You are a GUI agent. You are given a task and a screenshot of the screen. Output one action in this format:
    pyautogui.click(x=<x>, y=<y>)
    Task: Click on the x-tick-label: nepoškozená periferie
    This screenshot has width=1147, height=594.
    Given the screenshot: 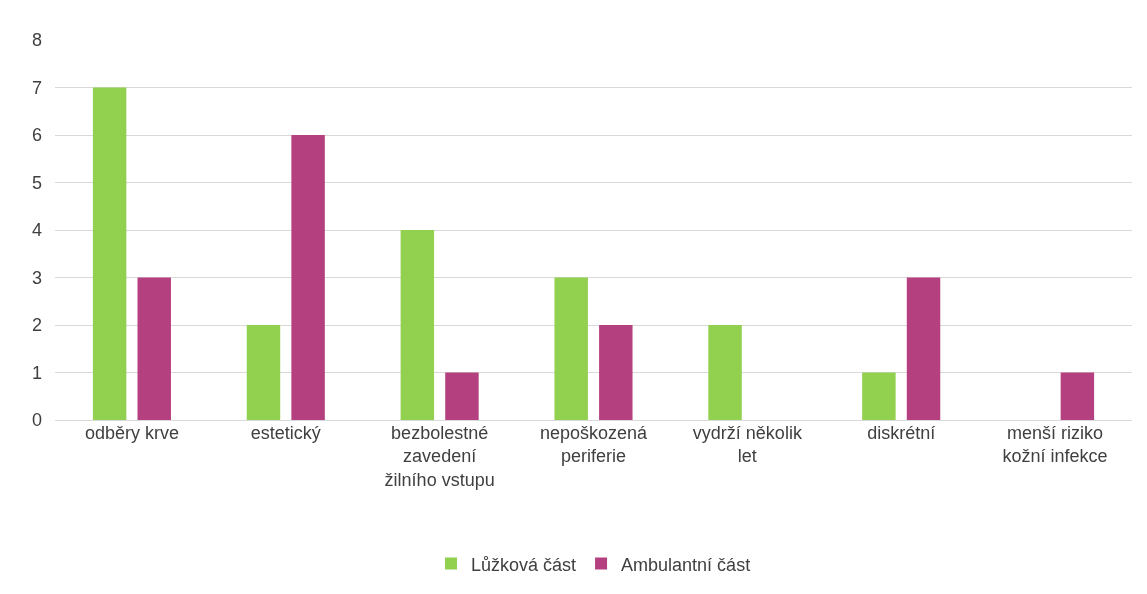 What is the action you would take?
    pyautogui.click(x=594, y=445)
    